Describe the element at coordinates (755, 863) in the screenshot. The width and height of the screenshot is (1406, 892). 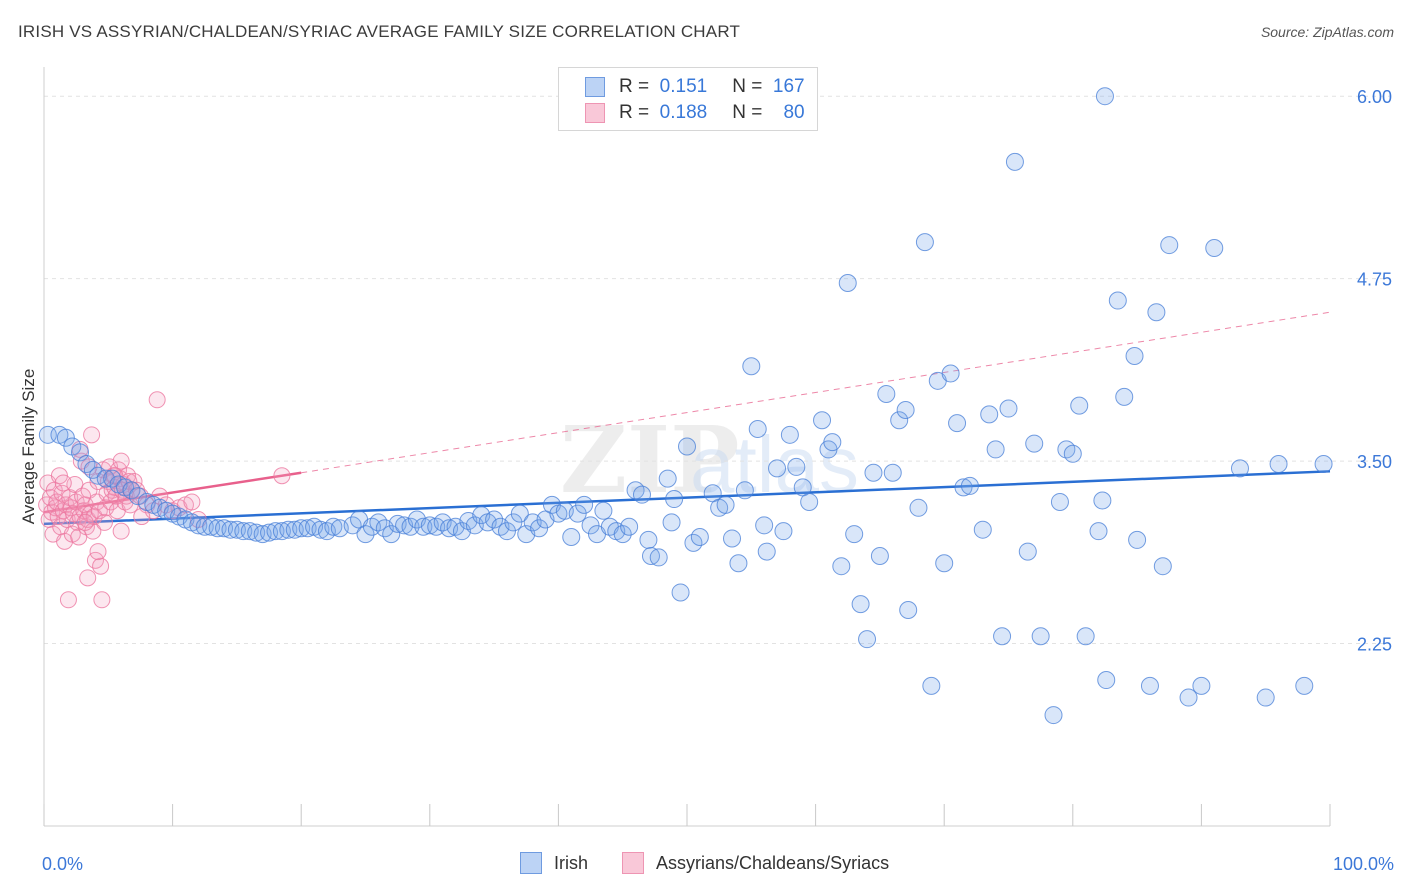
I see `legend-item-assyrian: Assyrians/Chaldeans/Syriacs` at that location.